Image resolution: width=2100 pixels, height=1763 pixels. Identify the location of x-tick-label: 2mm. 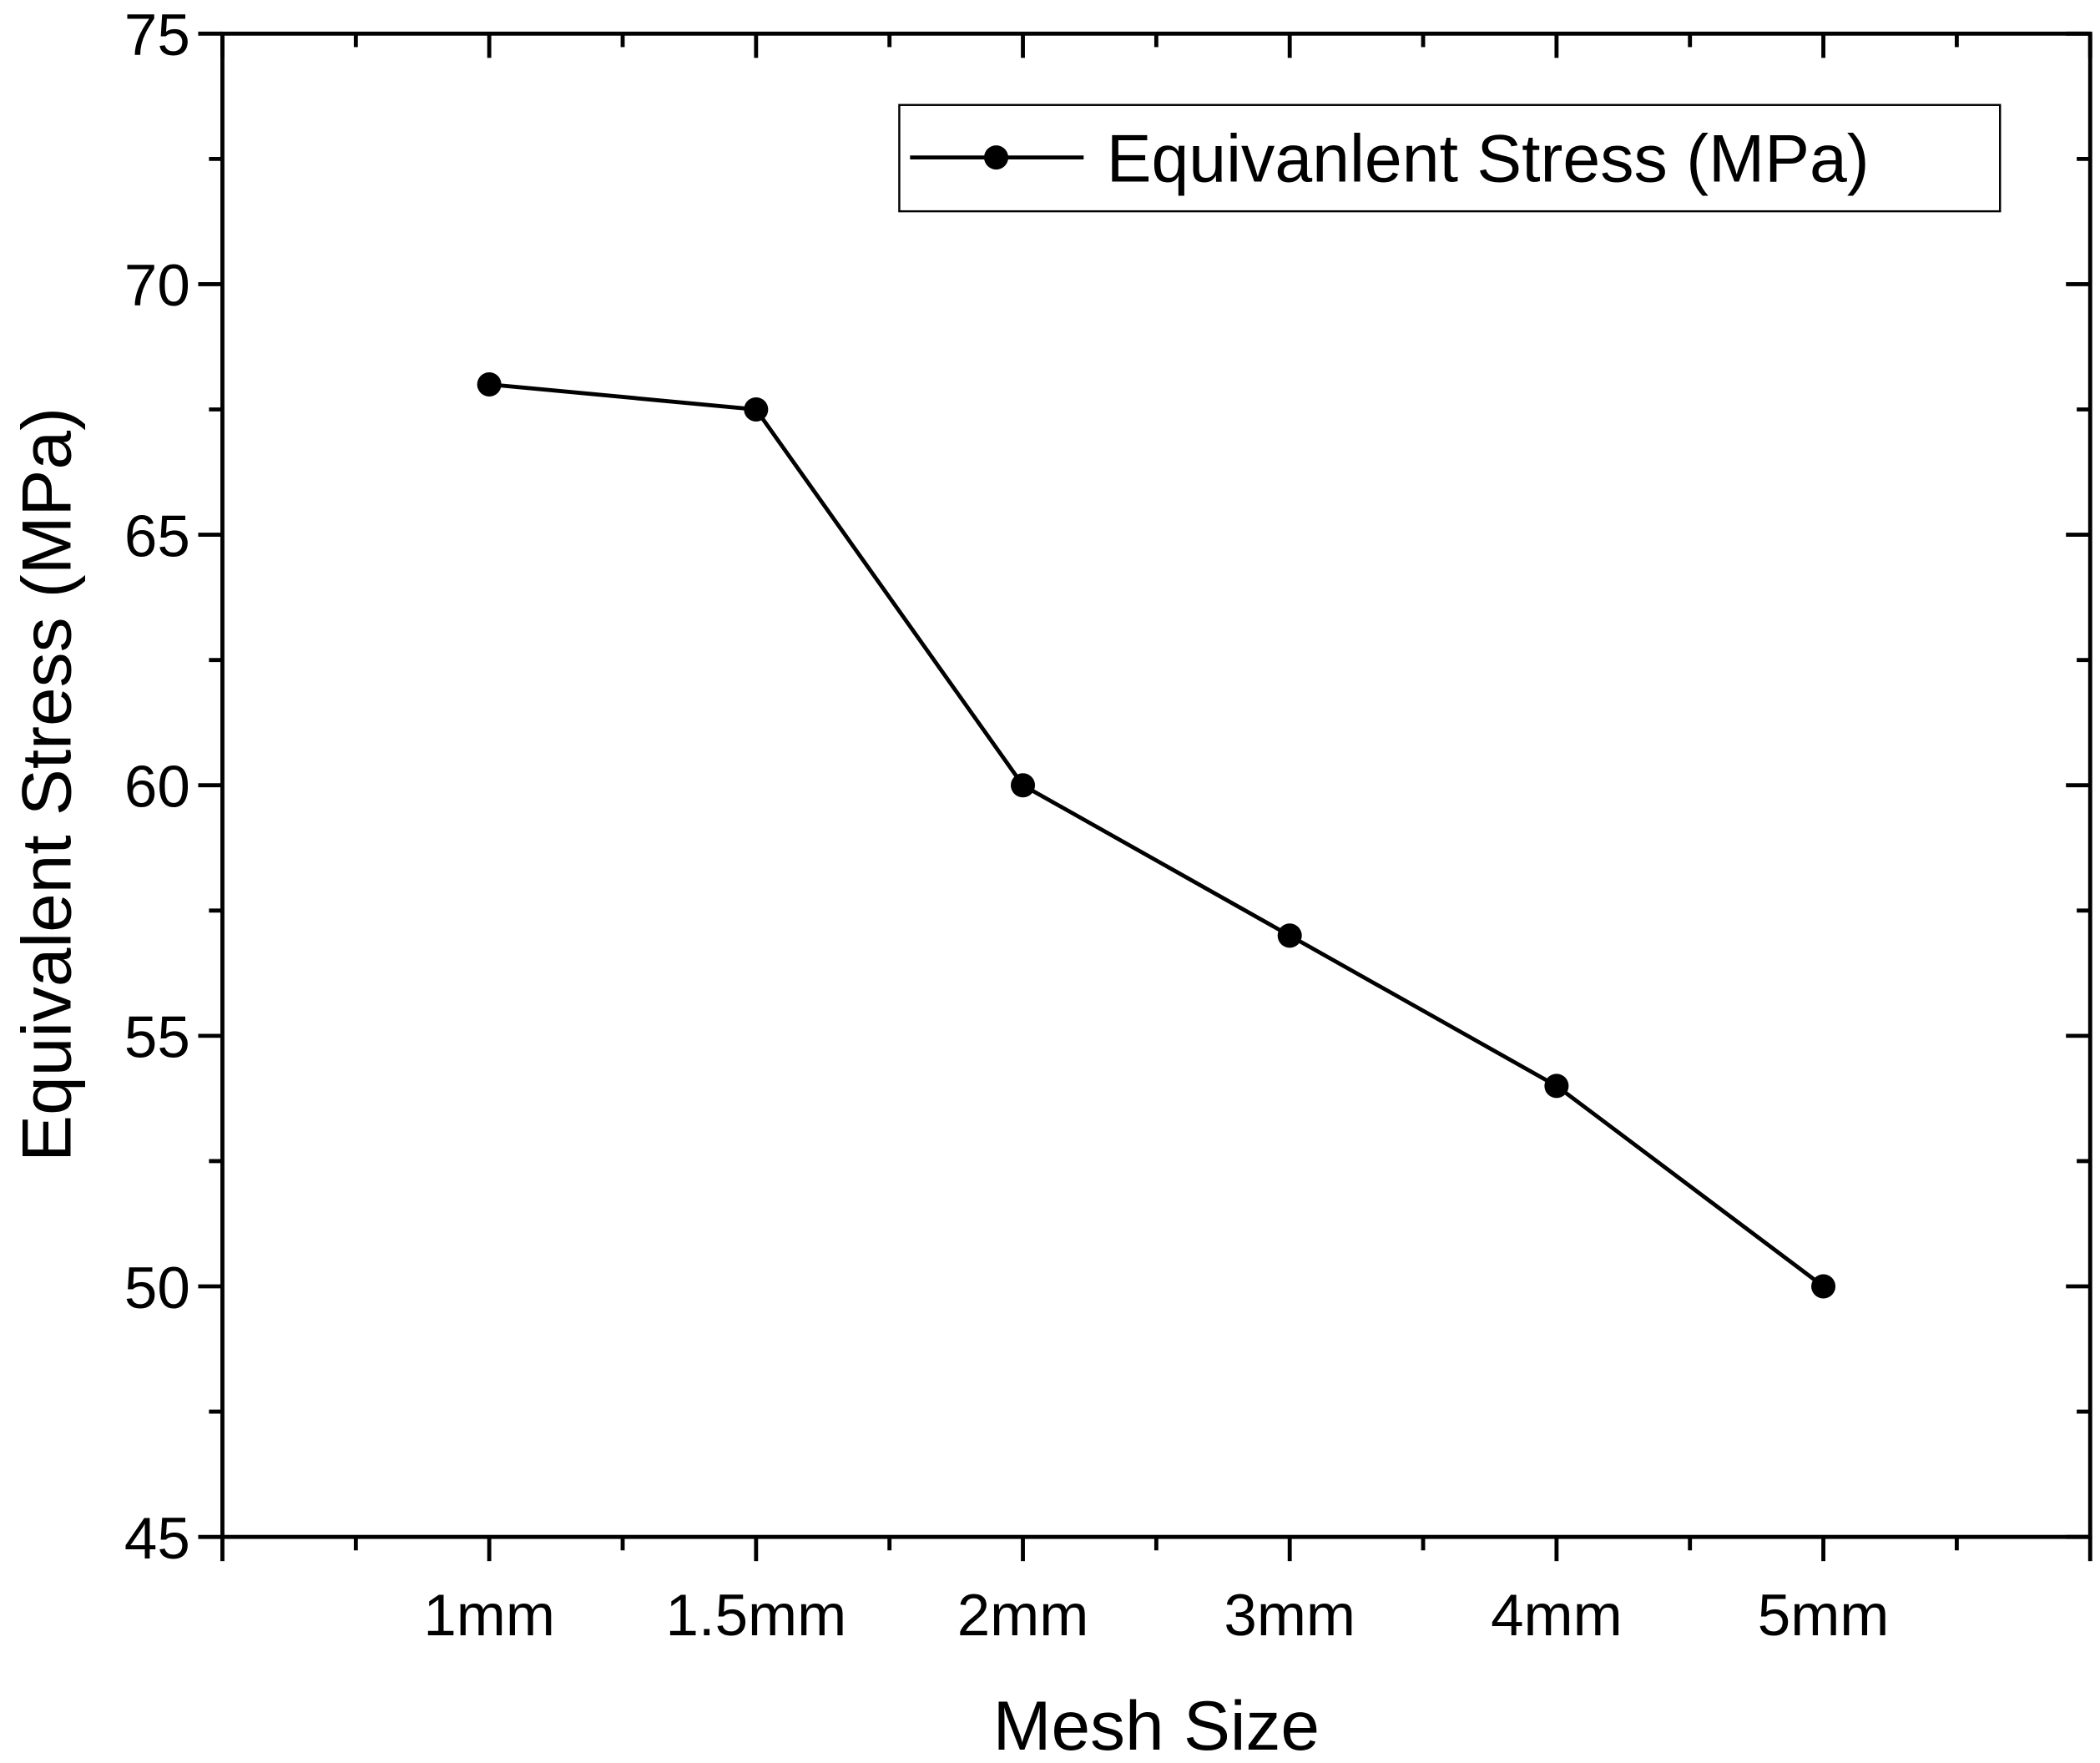
(1023, 1616).